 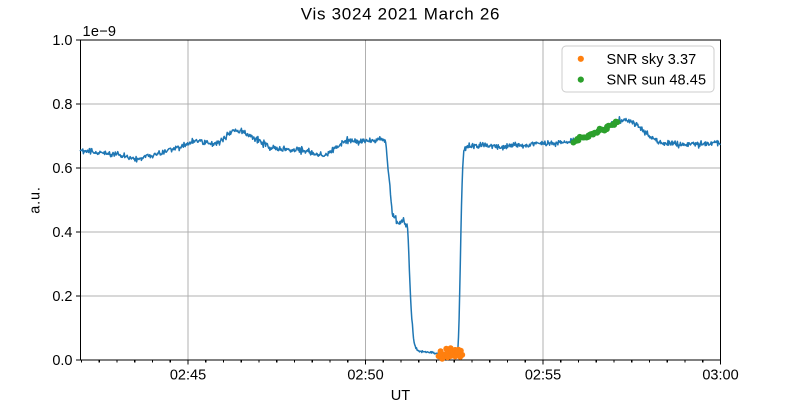 I want to click on svg-text: a.u., so click(x=36, y=199).